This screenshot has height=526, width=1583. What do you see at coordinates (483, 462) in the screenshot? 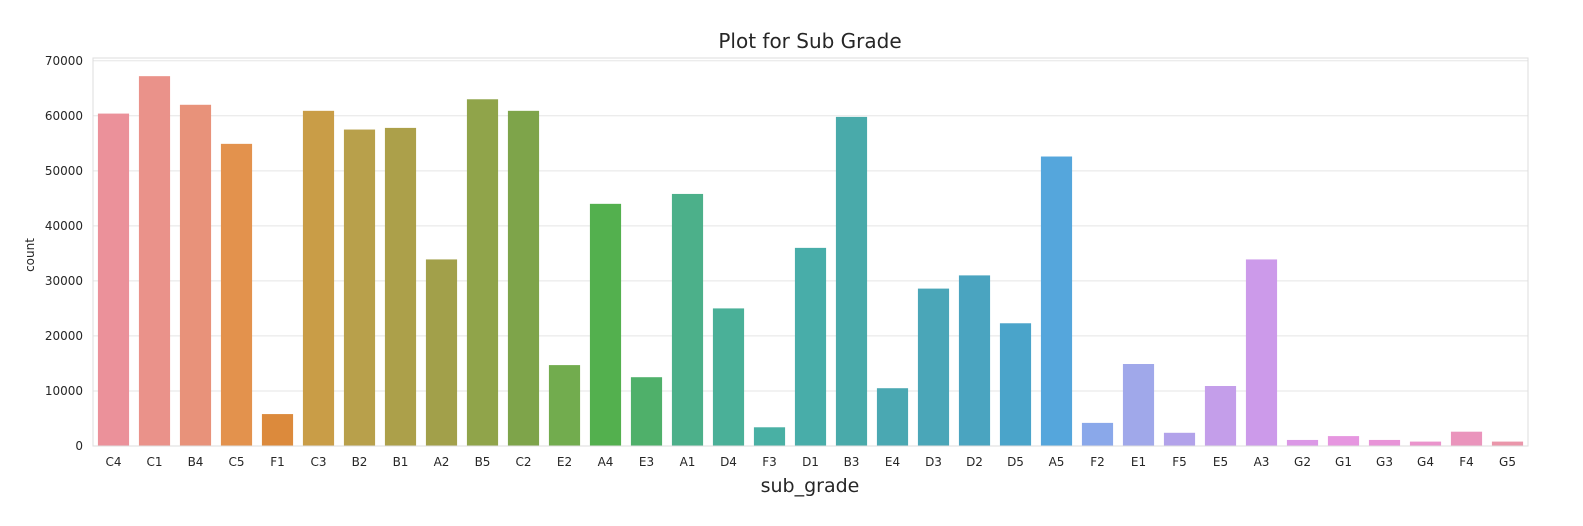
I see `x-tick-label: B5` at bounding box center [483, 462].